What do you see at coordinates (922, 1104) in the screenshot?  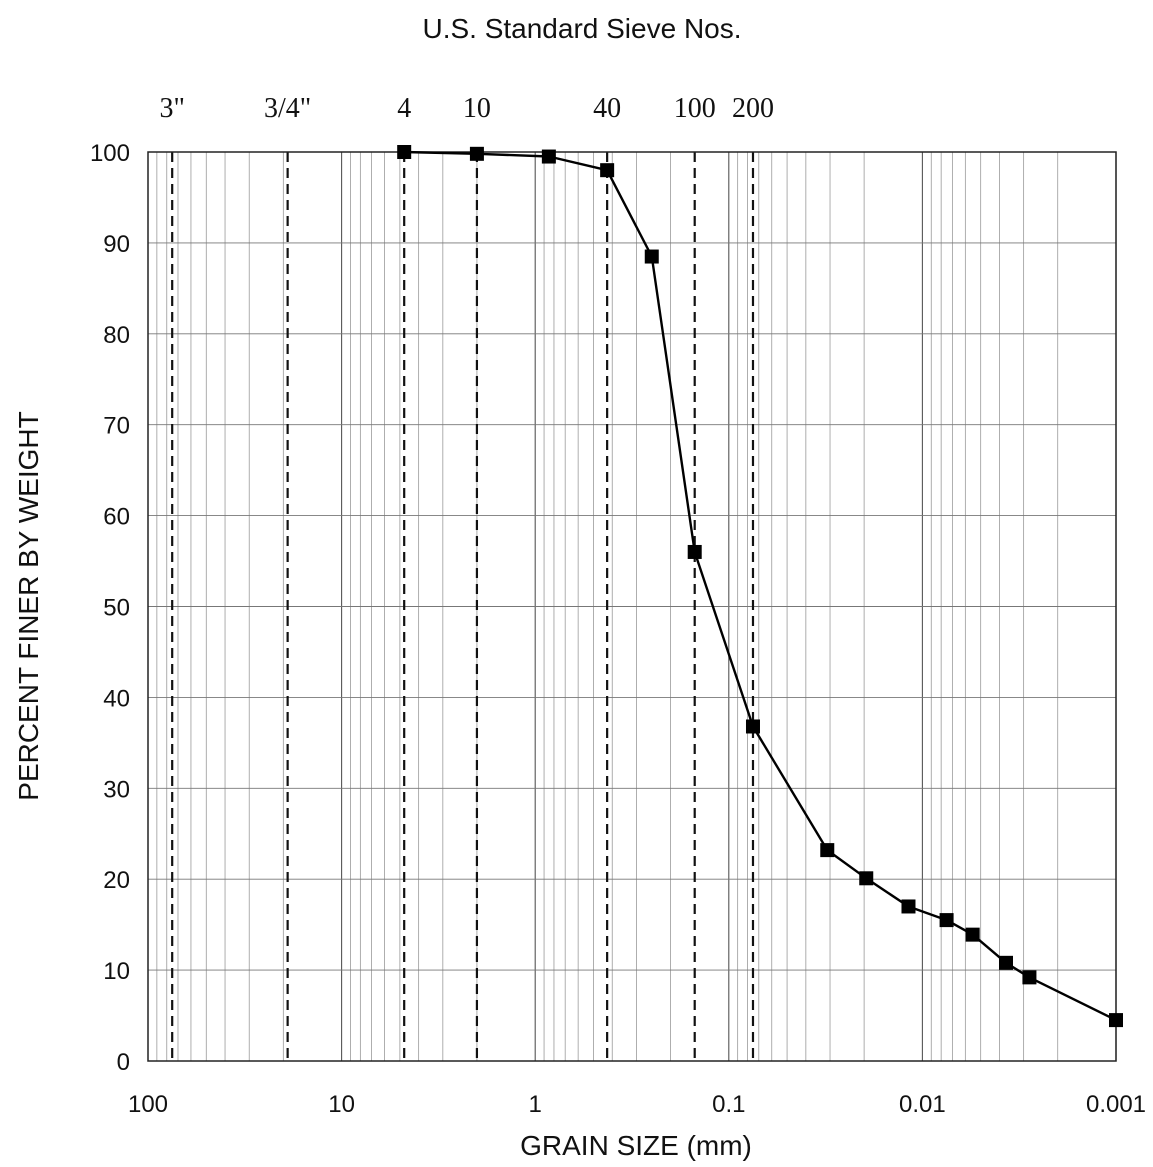 I see `x-tick-label: 0.01` at bounding box center [922, 1104].